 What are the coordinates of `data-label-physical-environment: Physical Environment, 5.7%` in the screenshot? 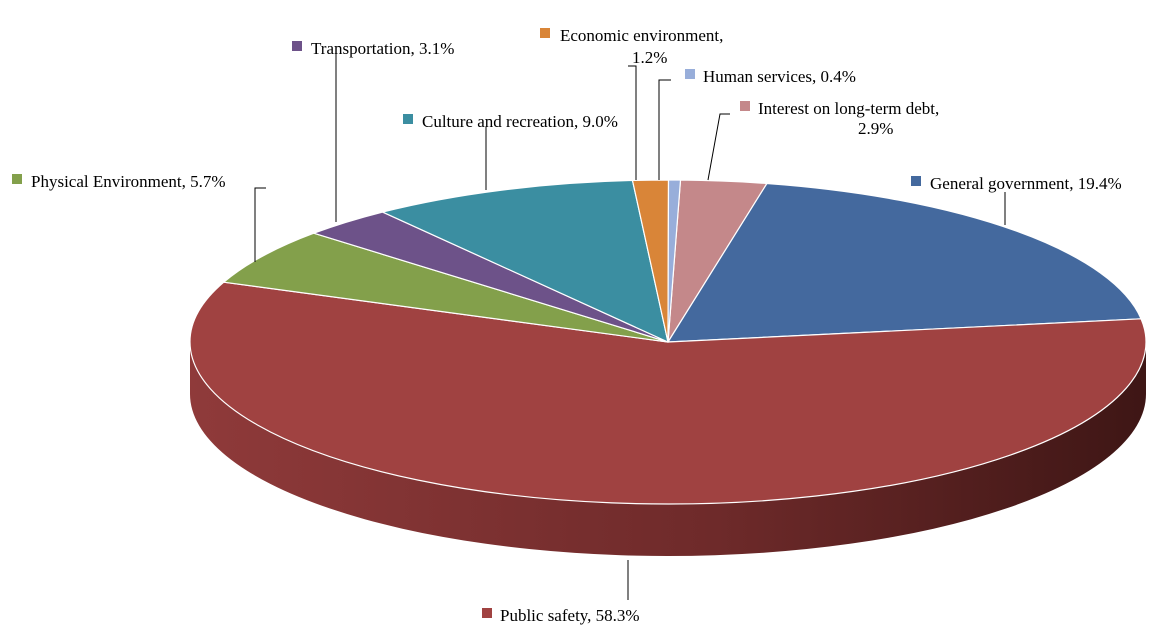 It's located at (128, 181).